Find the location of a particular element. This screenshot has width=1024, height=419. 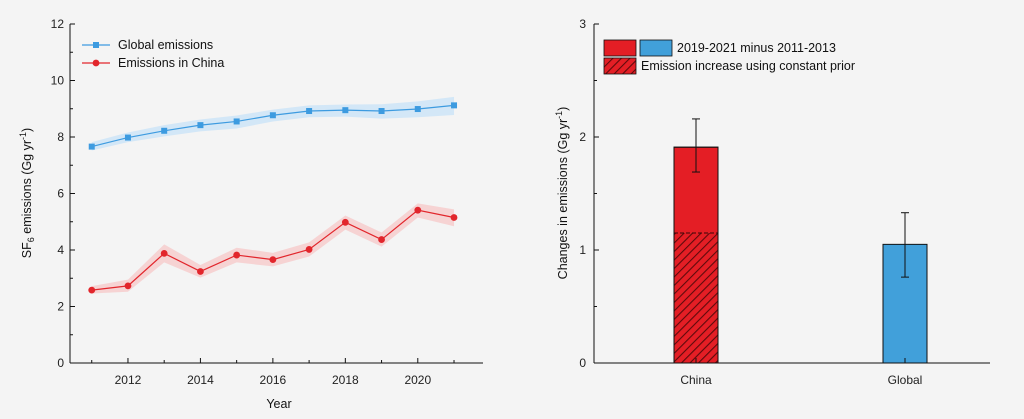

category-label-china: China is located at coordinates (696, 380).